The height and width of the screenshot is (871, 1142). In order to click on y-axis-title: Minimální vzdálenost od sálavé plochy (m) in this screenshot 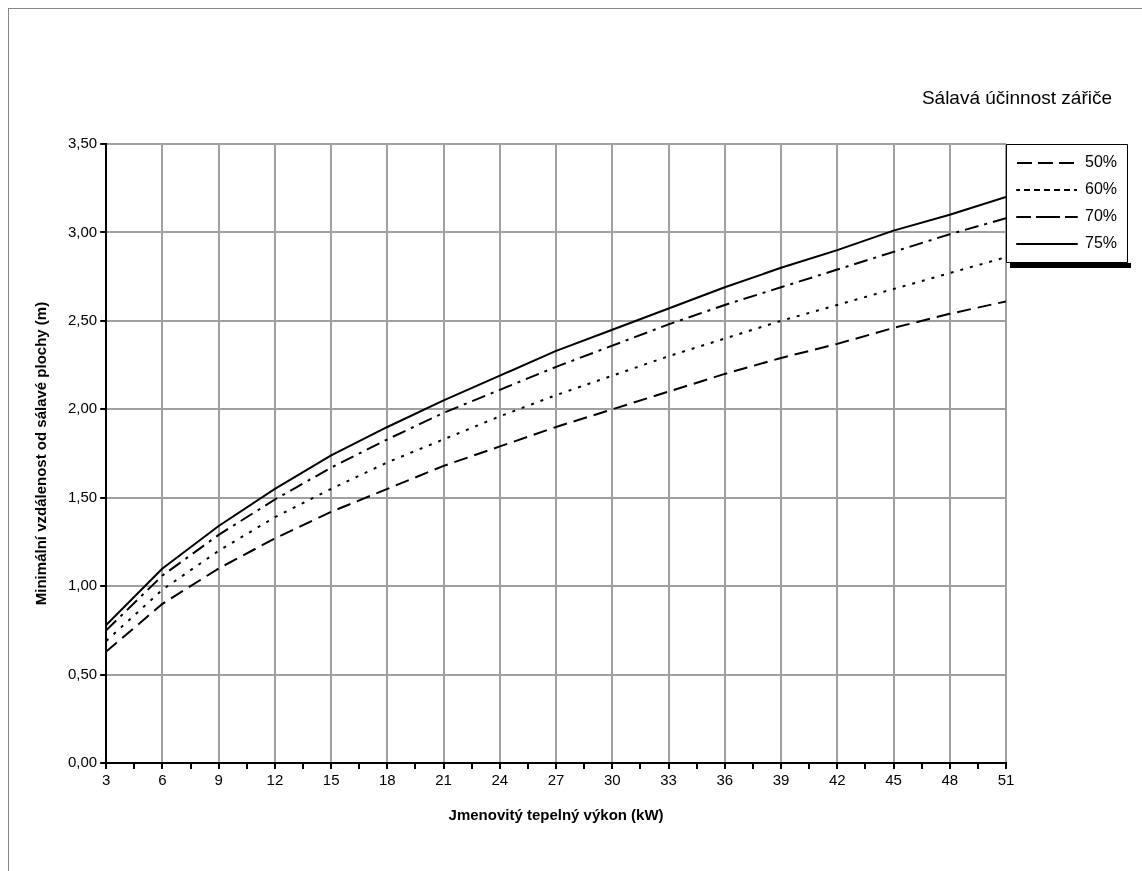, I will do `click(41, 453)`.